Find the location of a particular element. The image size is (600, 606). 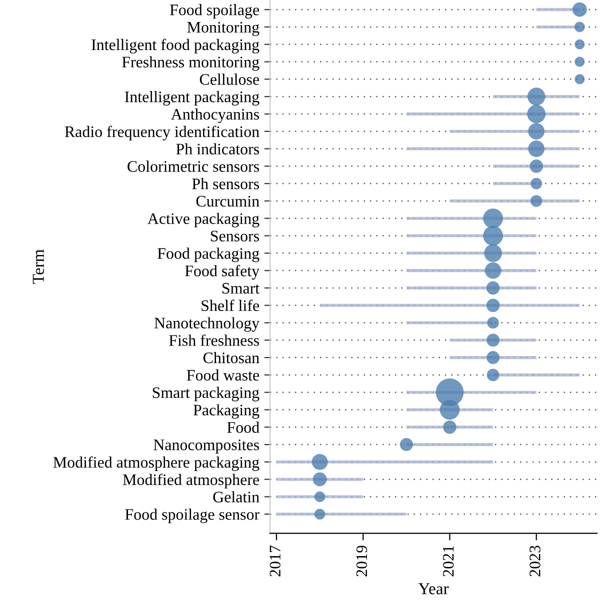

y-tick-label: Colorimetric sensors is located at coordinates (193, 166).